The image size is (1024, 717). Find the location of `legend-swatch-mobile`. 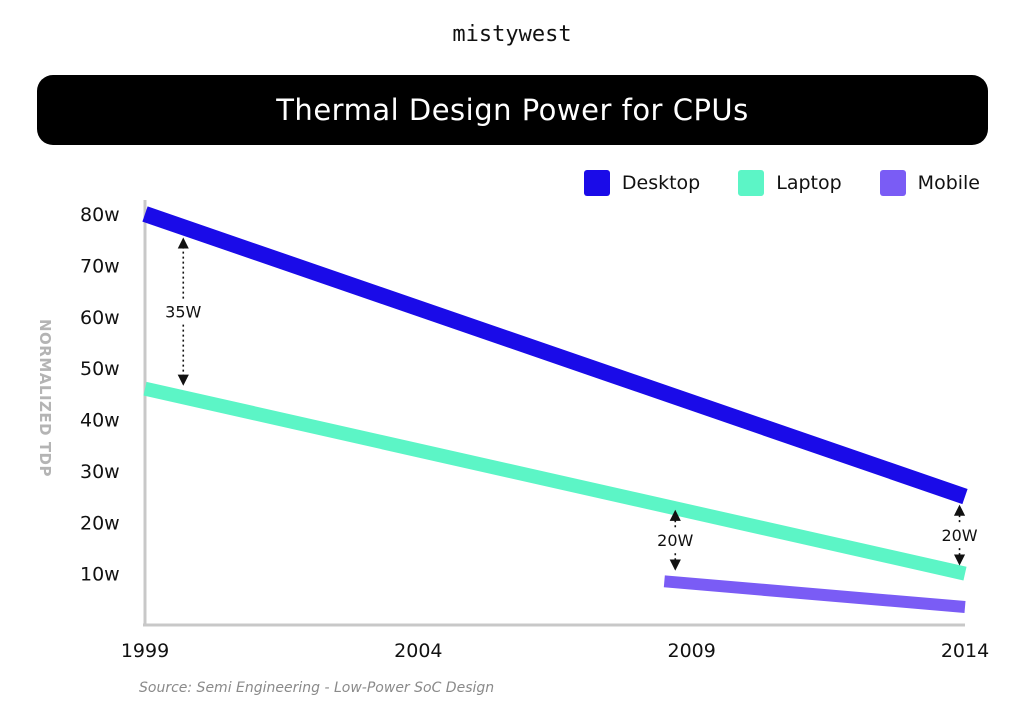

legend-swatch-mobile is located at coordinates (892, 183).